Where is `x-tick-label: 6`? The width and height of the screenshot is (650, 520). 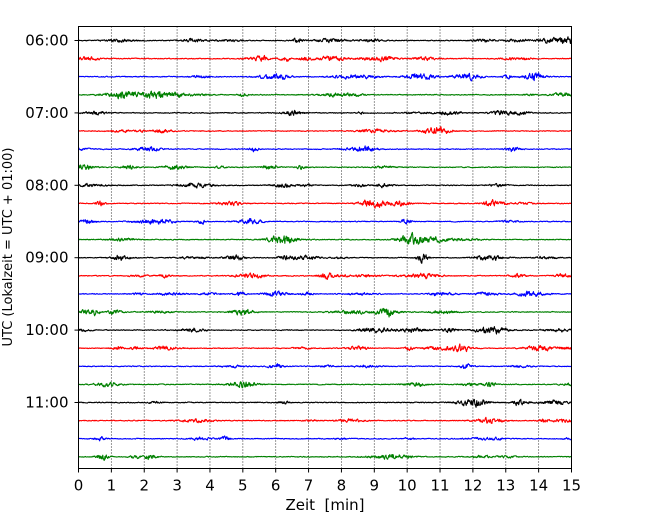 x-tick-label: 6 is located at coordinates (276, 486).